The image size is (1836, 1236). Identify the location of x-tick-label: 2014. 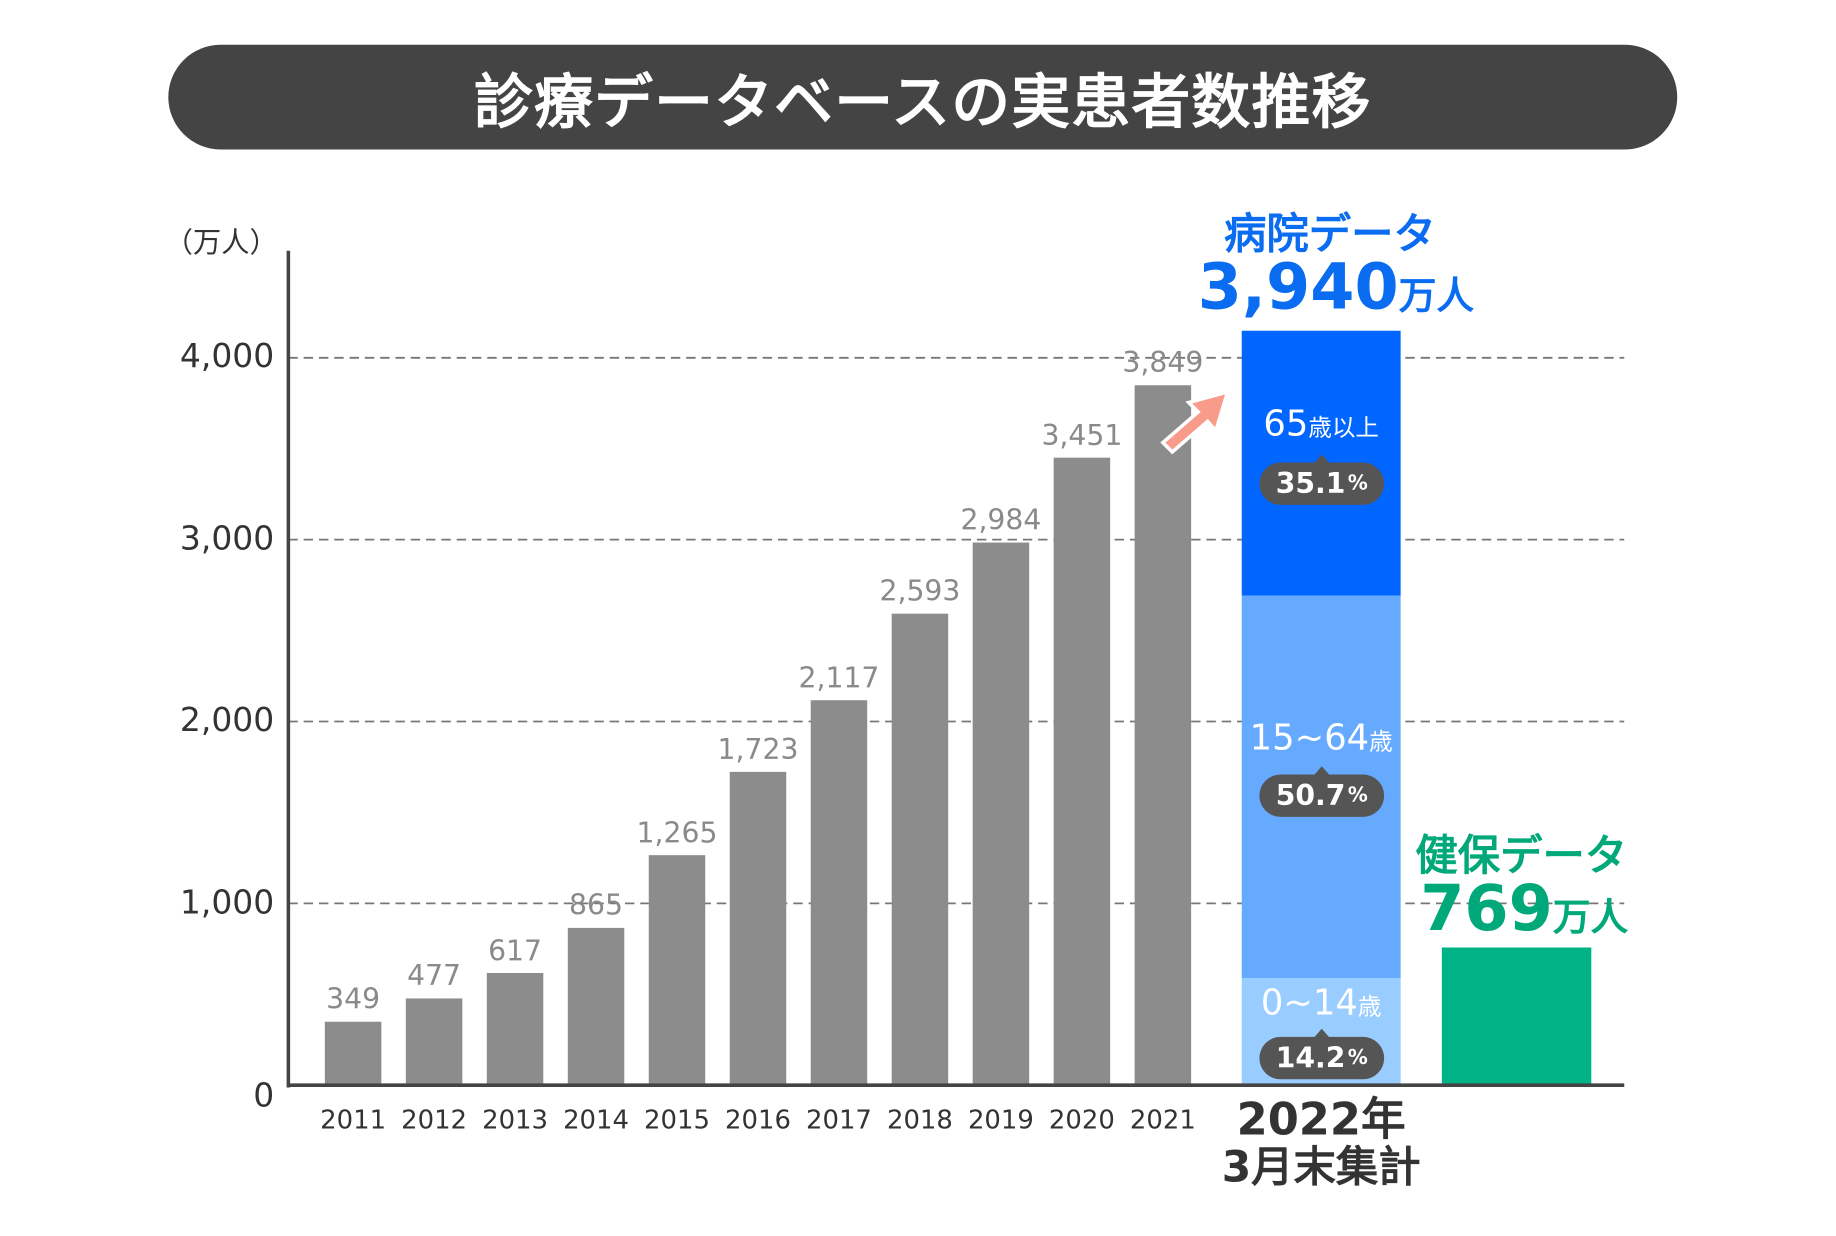
(596, 1121).